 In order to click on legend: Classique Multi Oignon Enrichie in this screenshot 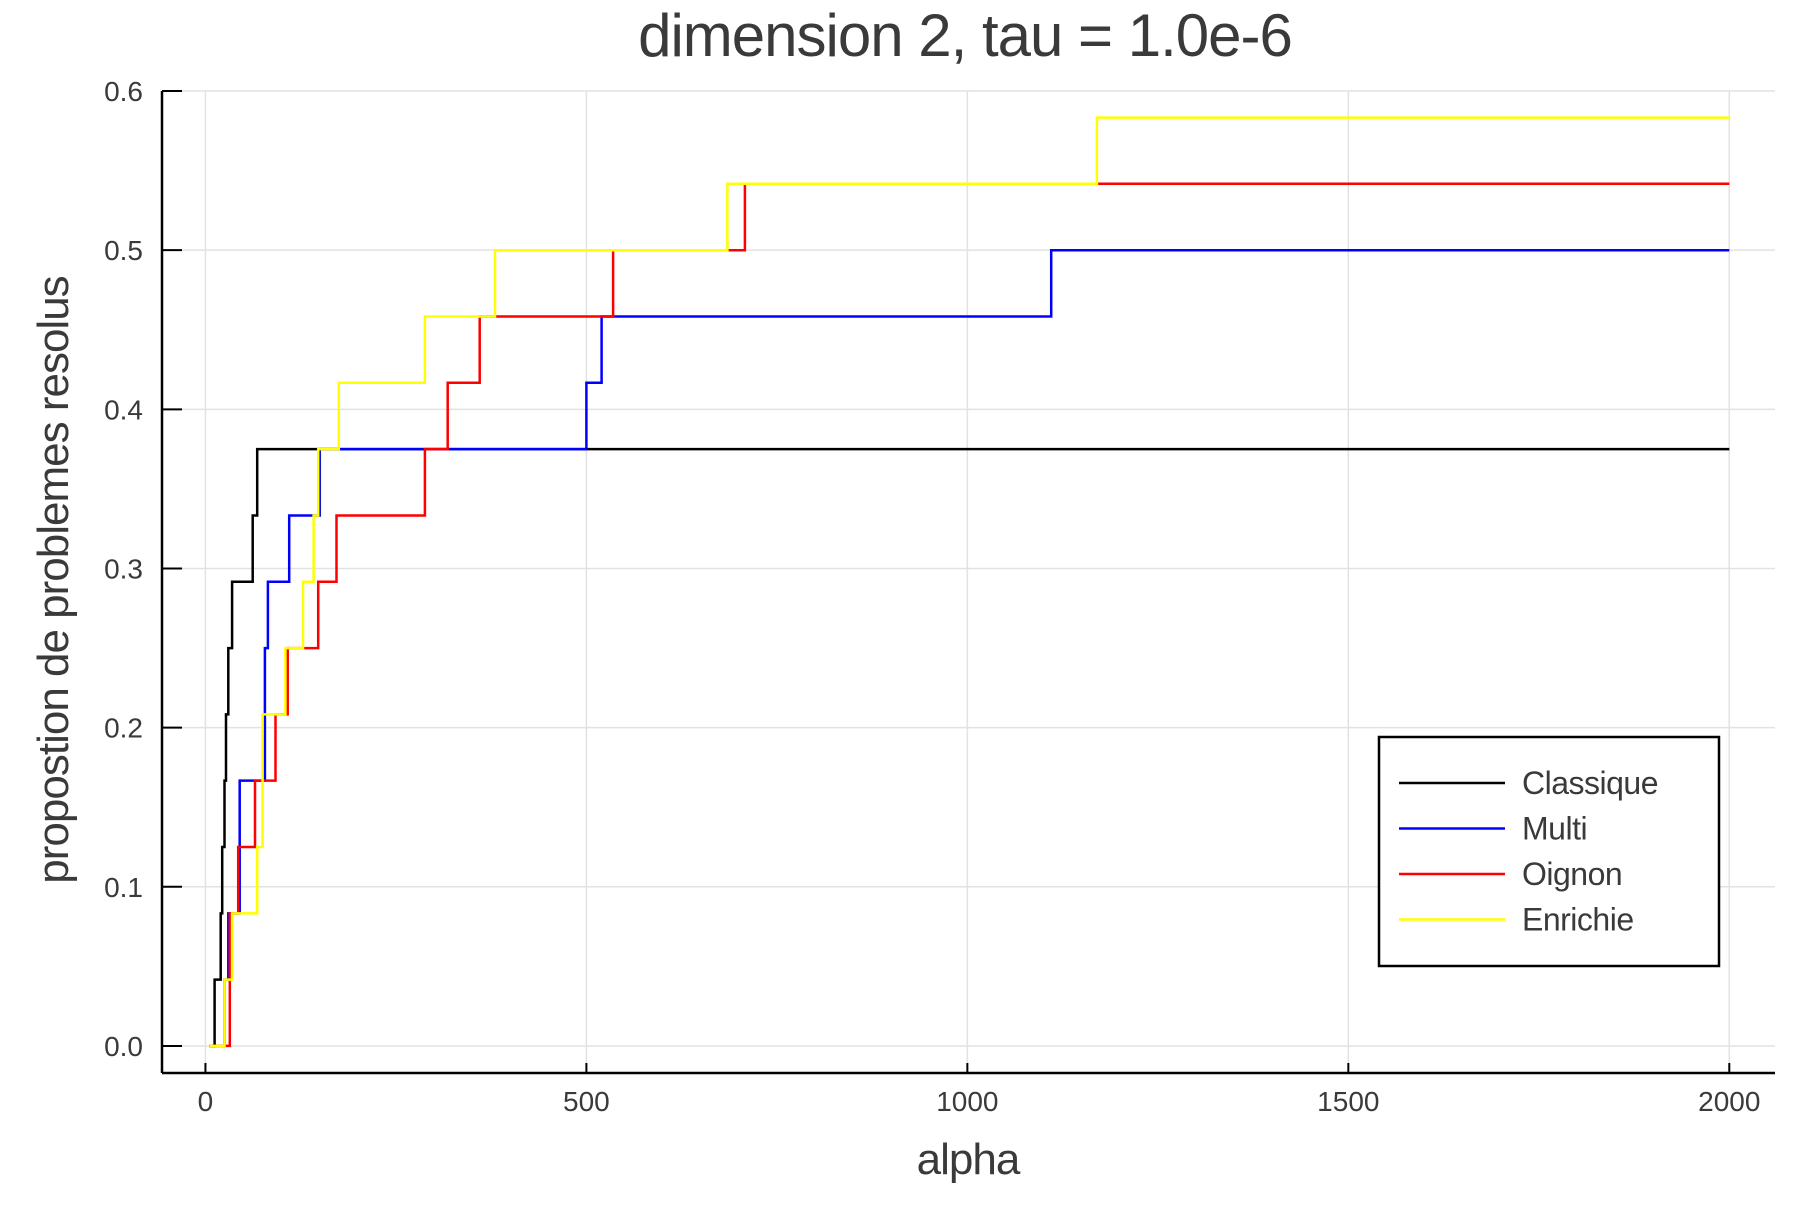, I will do `click(1549, 851)`.